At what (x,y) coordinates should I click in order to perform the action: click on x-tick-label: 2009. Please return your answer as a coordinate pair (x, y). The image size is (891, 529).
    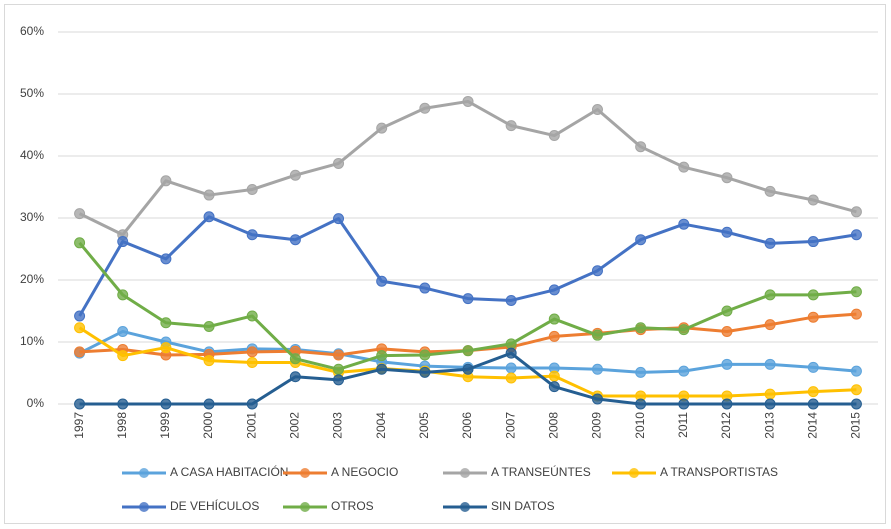
    Looking at the image, I should click on (597, 425).